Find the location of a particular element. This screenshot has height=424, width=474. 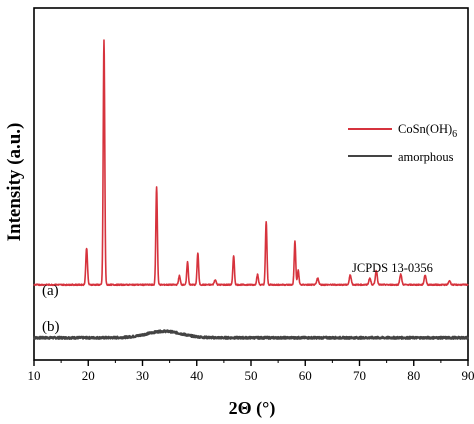

x-tick-label: 30 is located at coordinates (142, 375).